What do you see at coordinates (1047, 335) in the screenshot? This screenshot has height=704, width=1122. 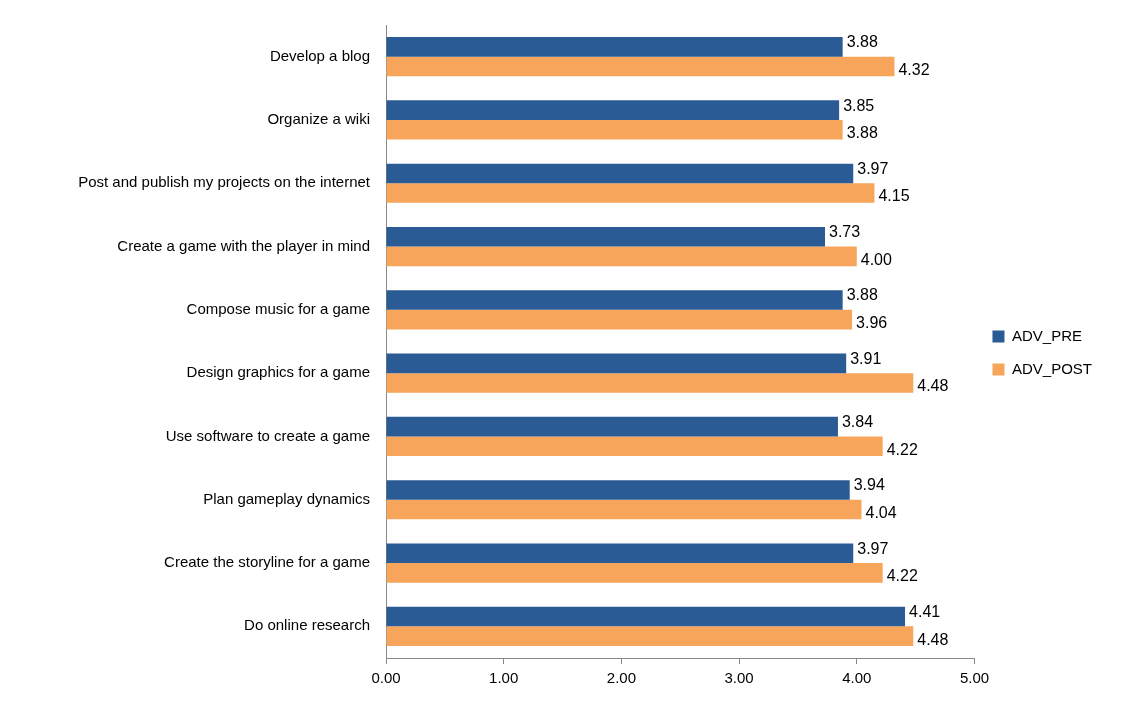 I see `legend-label: ADV_PRE` at bounding box center [1047, 335].